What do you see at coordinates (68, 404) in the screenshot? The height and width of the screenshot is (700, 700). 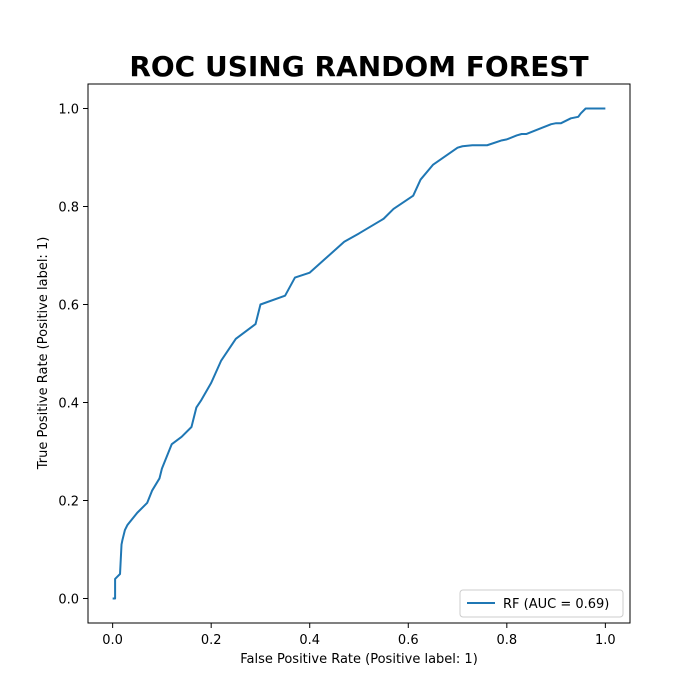 I see `y-tick-label: 0.4` at bounding box center [68, 404].